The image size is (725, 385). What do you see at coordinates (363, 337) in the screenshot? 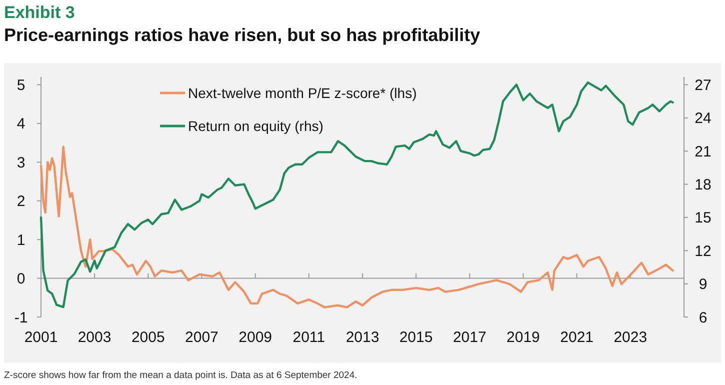
I see `x-tick-label: 2013` at bounding box center [363, 337].